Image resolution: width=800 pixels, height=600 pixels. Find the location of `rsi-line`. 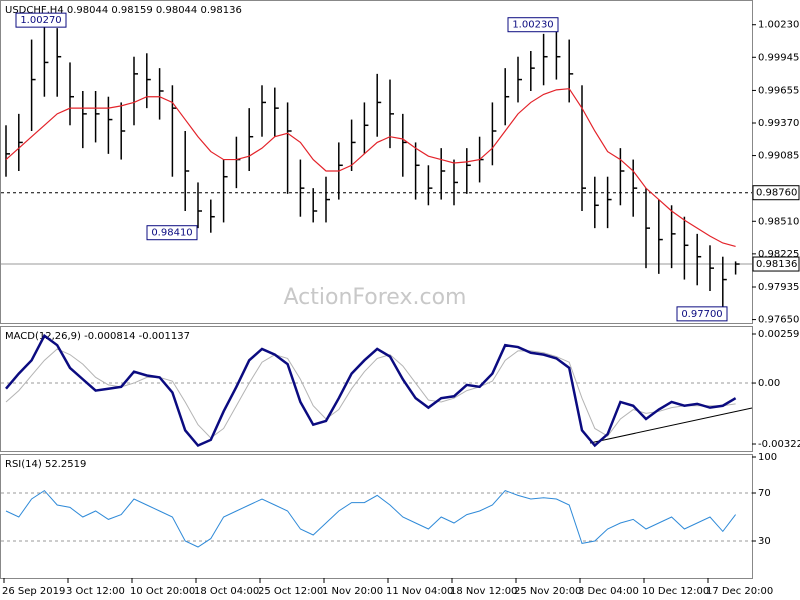

rsi-line is located at coordinates (370, 518).